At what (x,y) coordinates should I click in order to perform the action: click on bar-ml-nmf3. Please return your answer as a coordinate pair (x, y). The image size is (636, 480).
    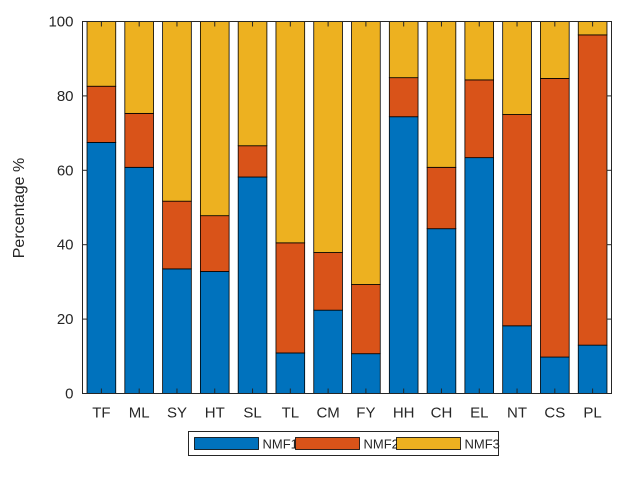
    Looking at the image, I should click on (139, 67).